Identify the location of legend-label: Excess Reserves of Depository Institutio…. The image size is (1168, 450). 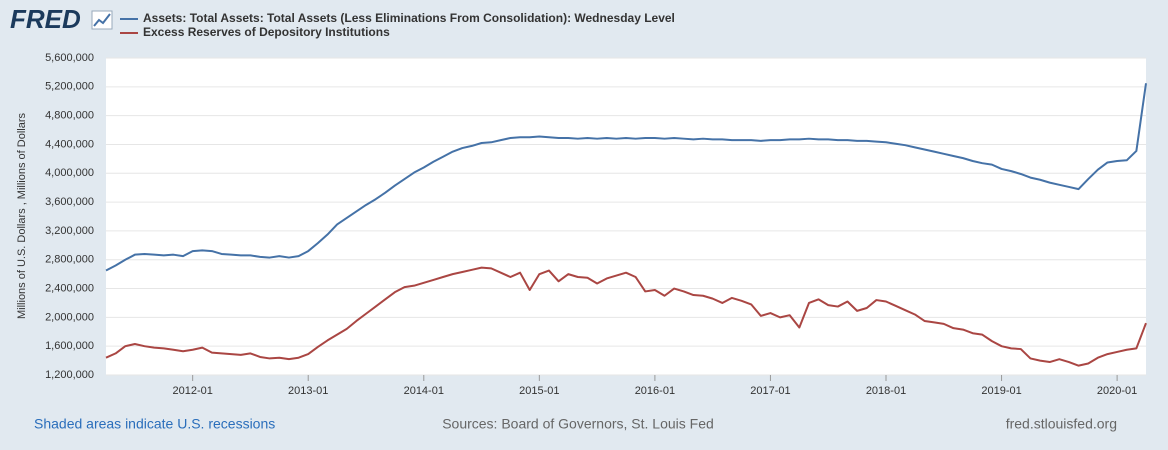
(266, 32).